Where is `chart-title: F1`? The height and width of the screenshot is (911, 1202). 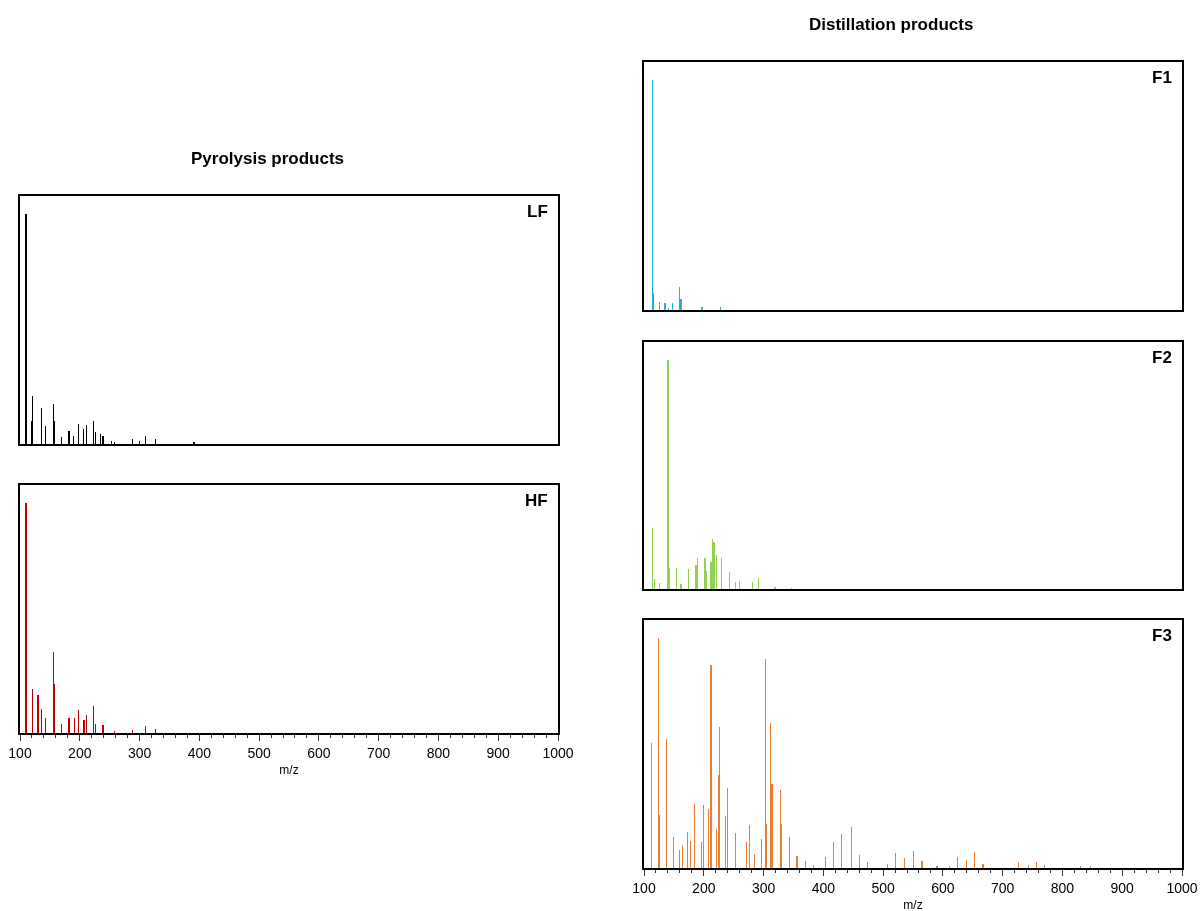
chart-title: F1 is located at coordinates (1162, 77).